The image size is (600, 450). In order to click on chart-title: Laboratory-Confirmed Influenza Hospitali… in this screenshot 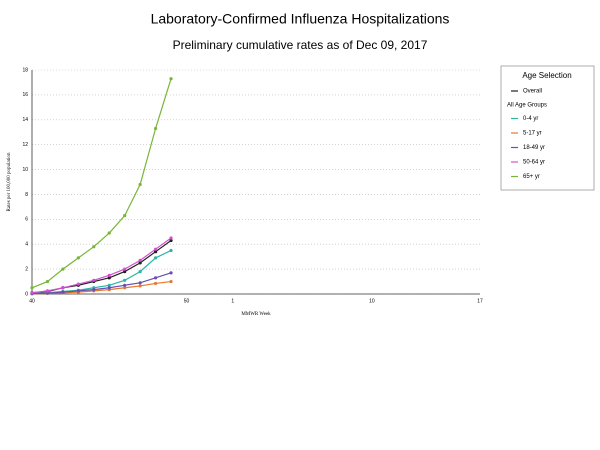, I will do `click(300, 19)`.